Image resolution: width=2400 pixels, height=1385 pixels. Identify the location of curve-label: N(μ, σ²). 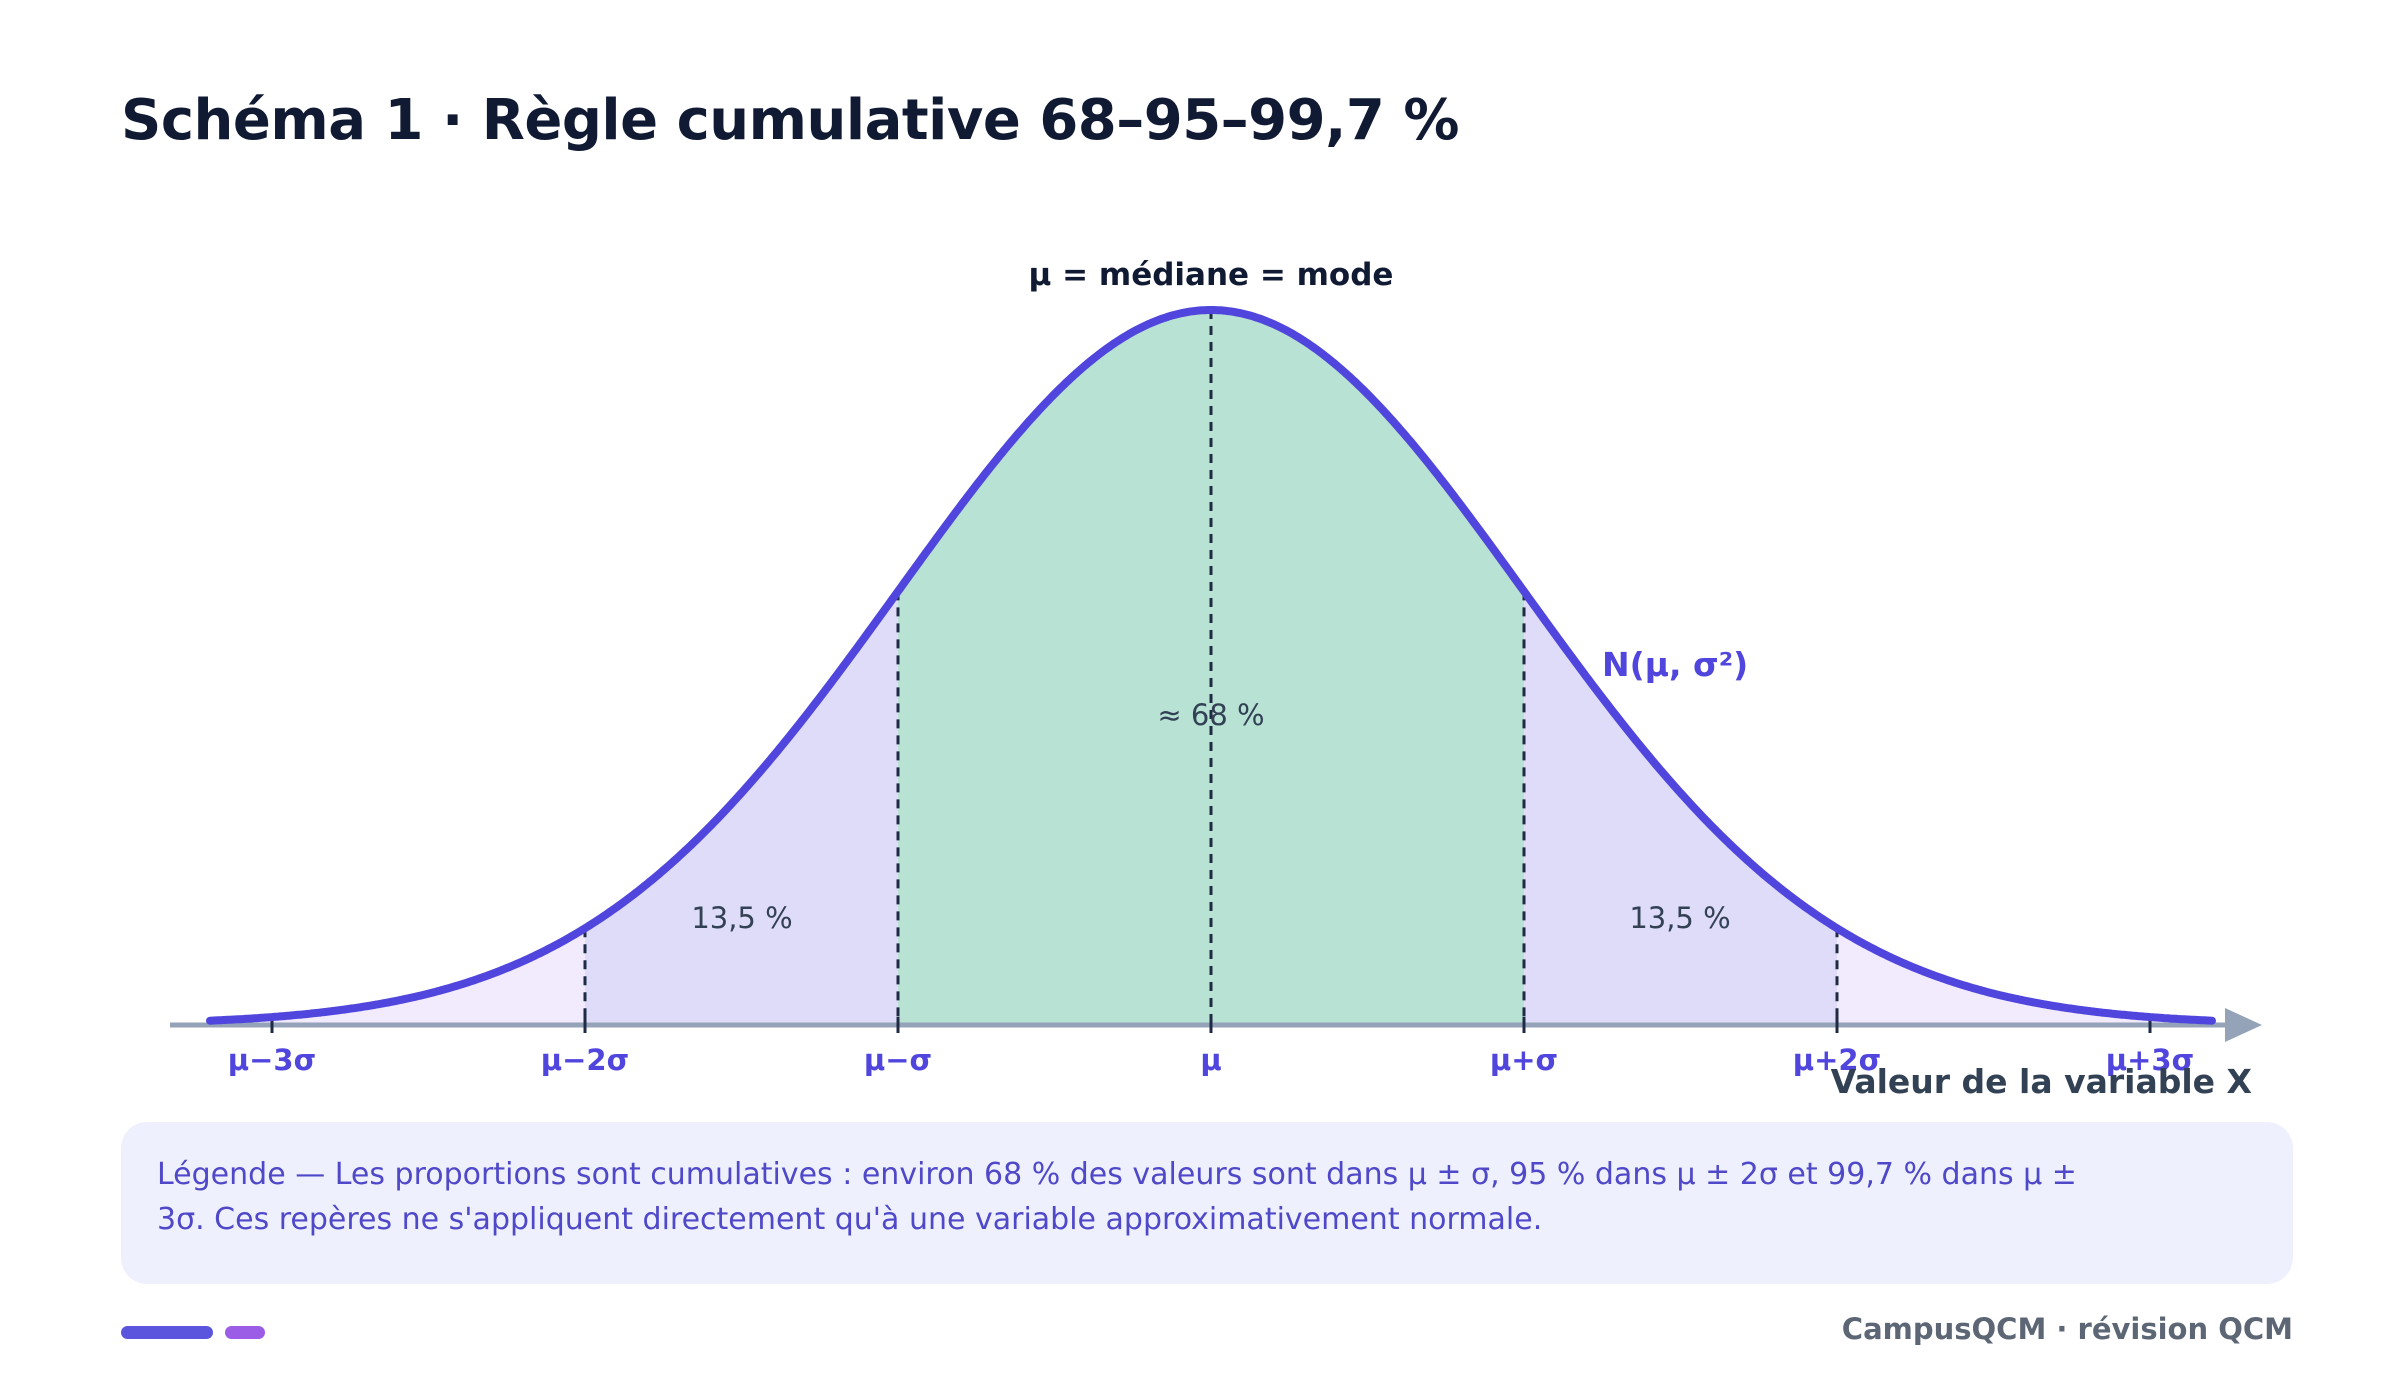
(1675, 664).